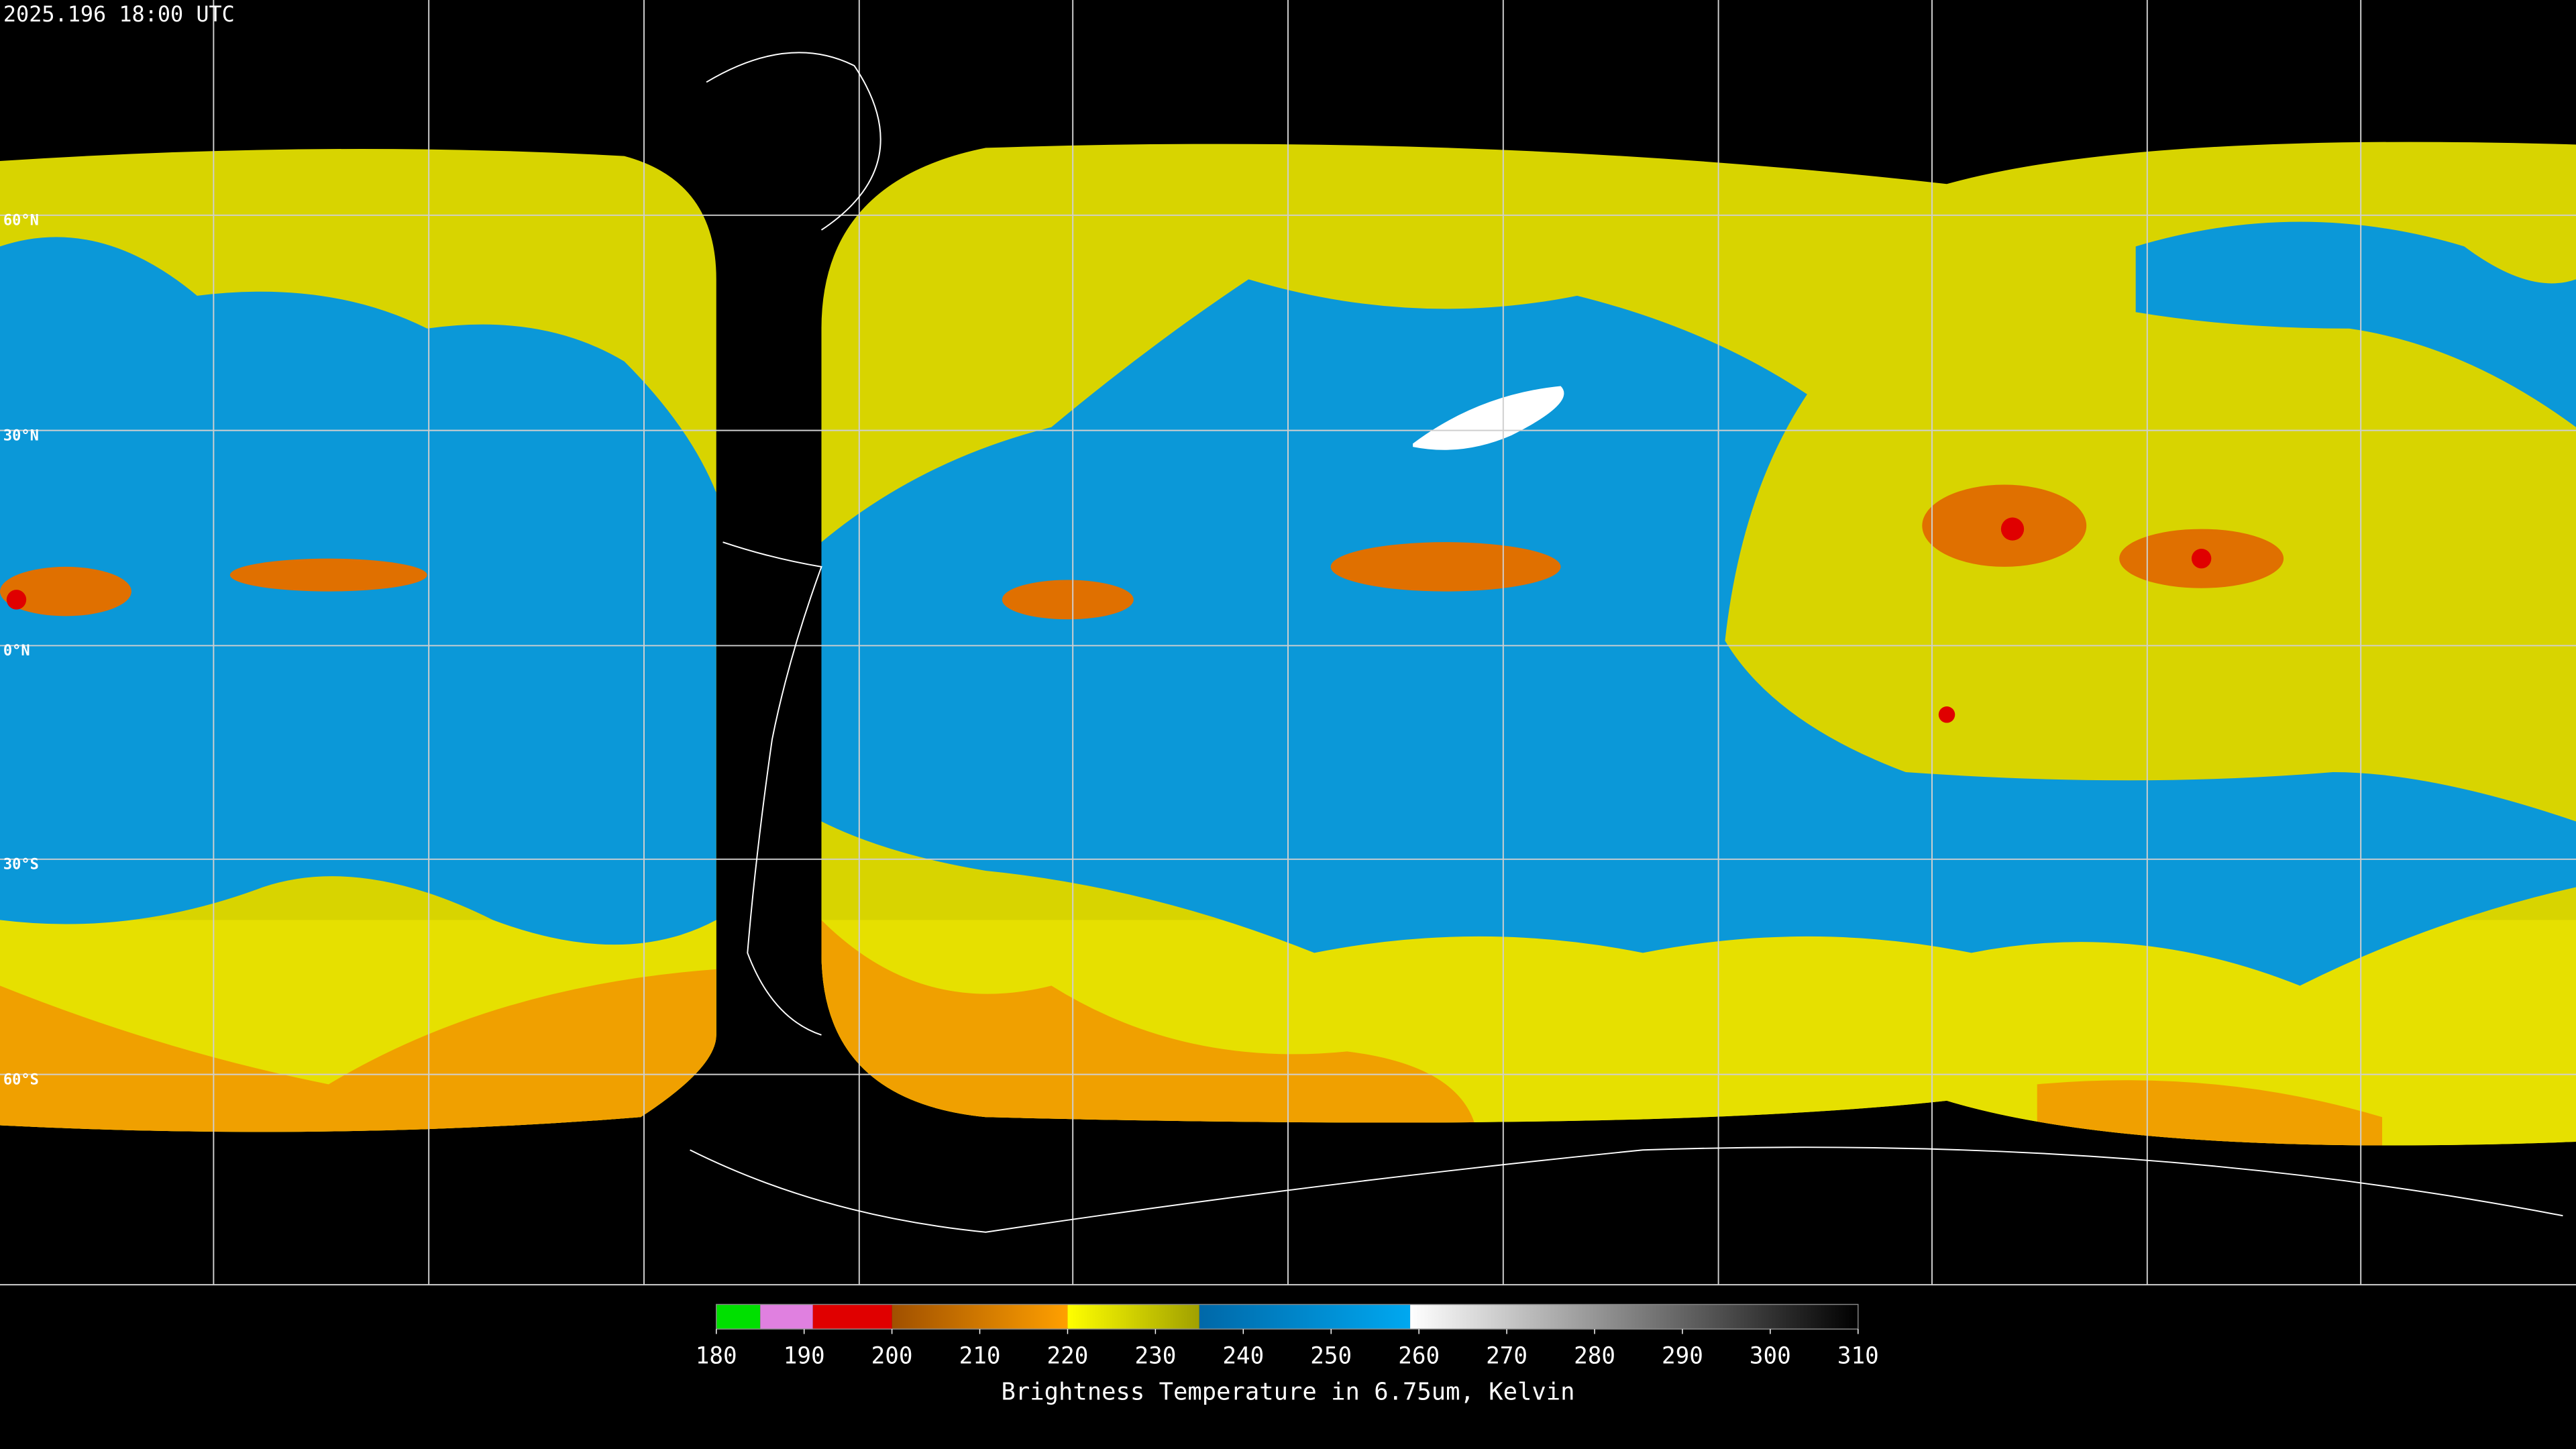 This screenshot has height=1449, width=2576. Describe the element at coordinates (1191, 1033) in the screenshot. I see `cold-region` at that location.